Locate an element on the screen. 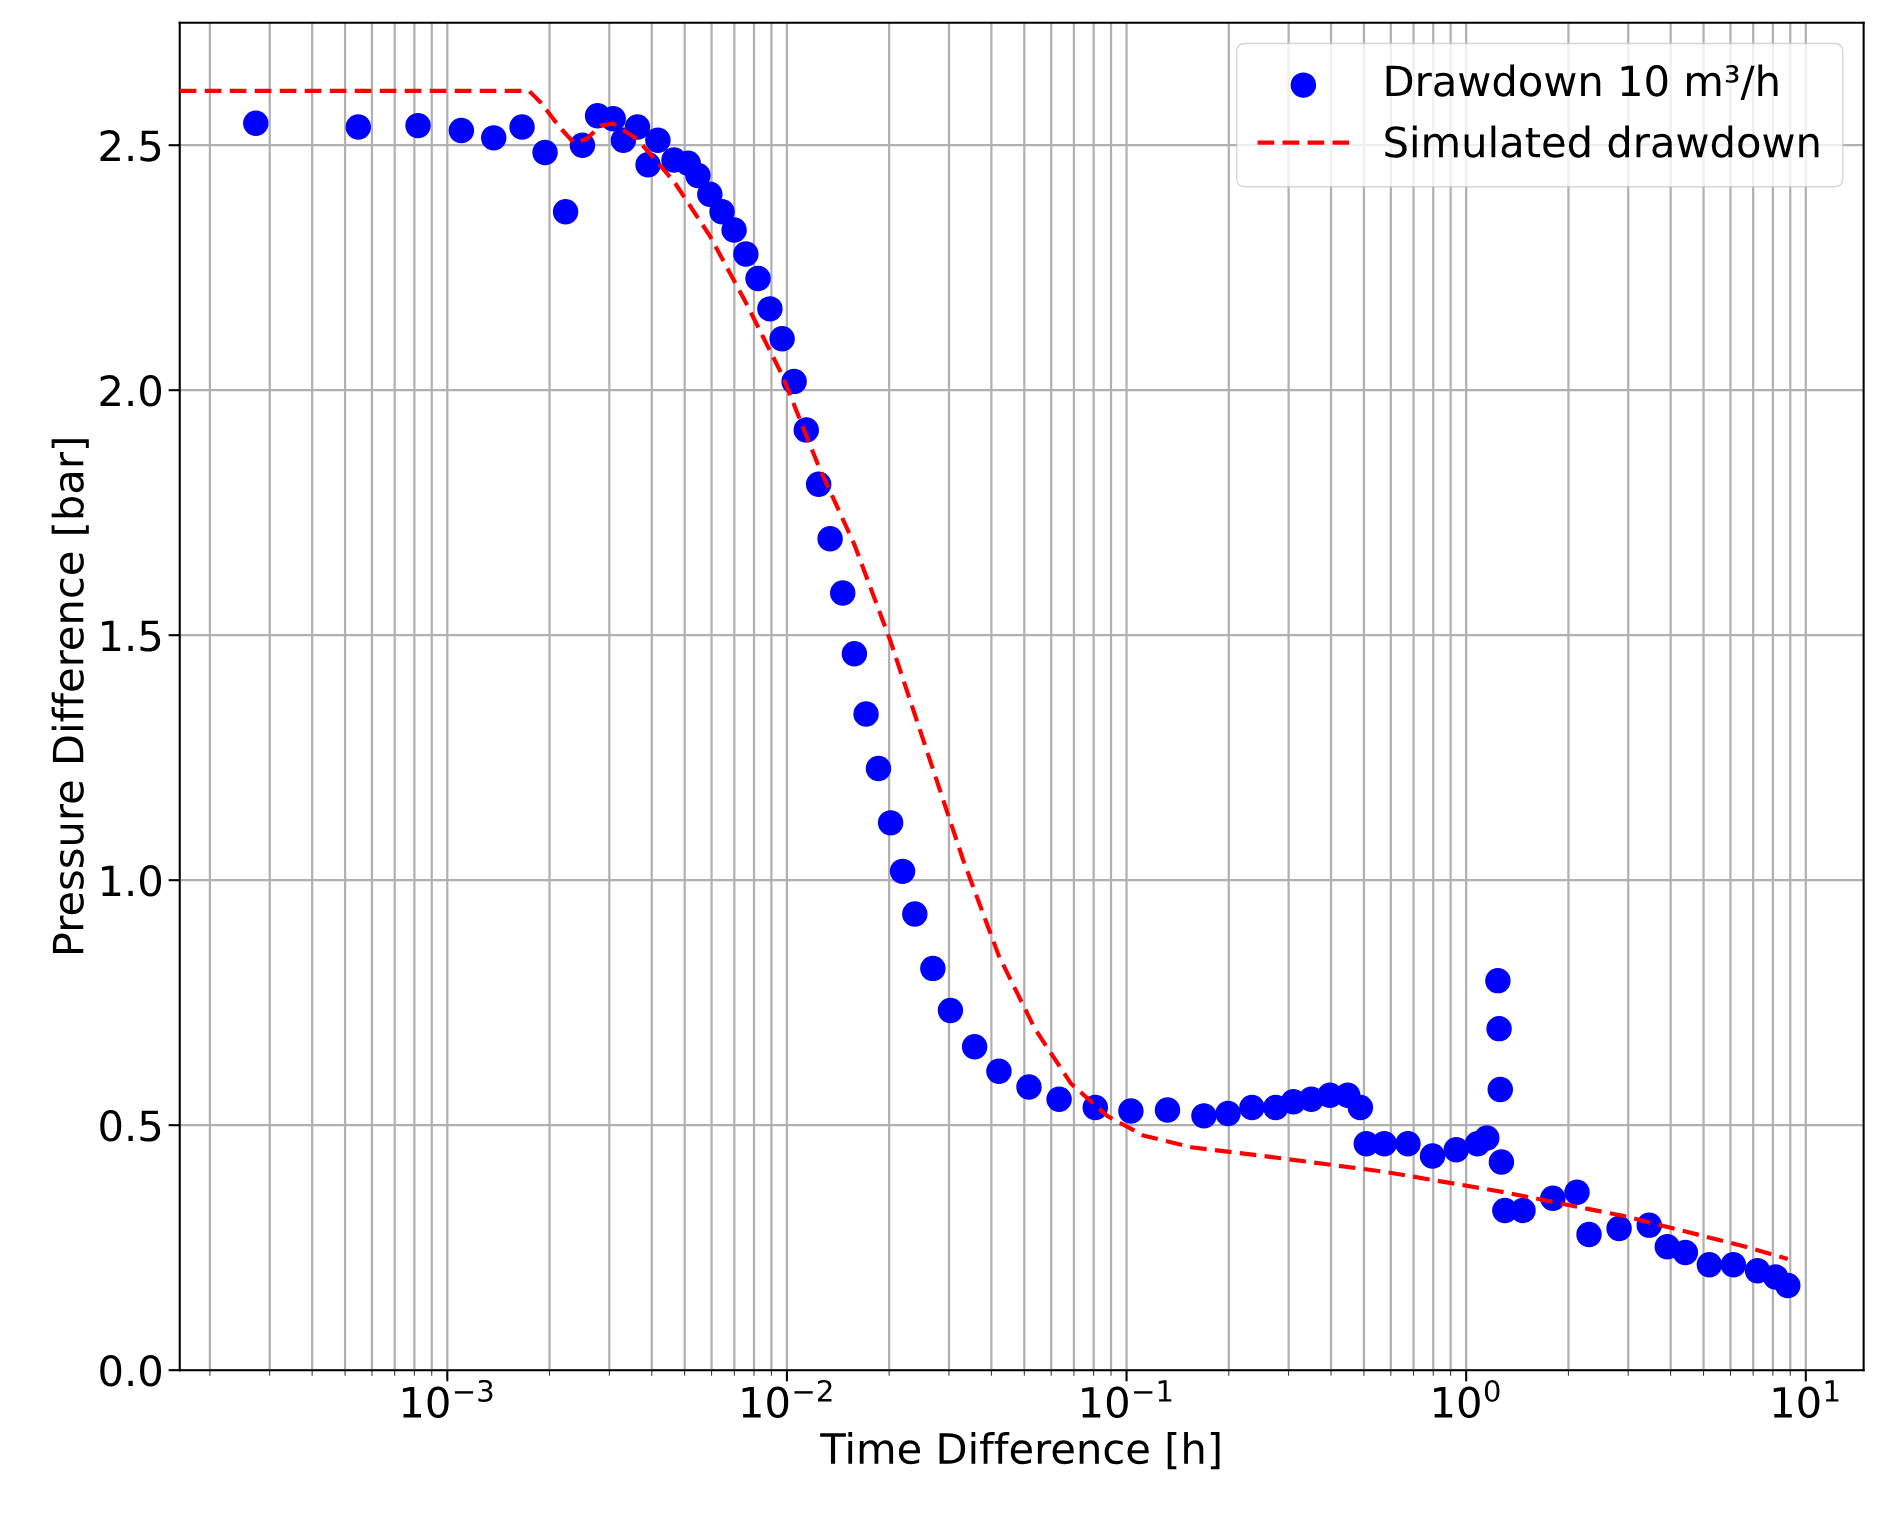 The image size is (1892, 1514). y-tick-label: 1.5 is located at coordinates (131, 636).